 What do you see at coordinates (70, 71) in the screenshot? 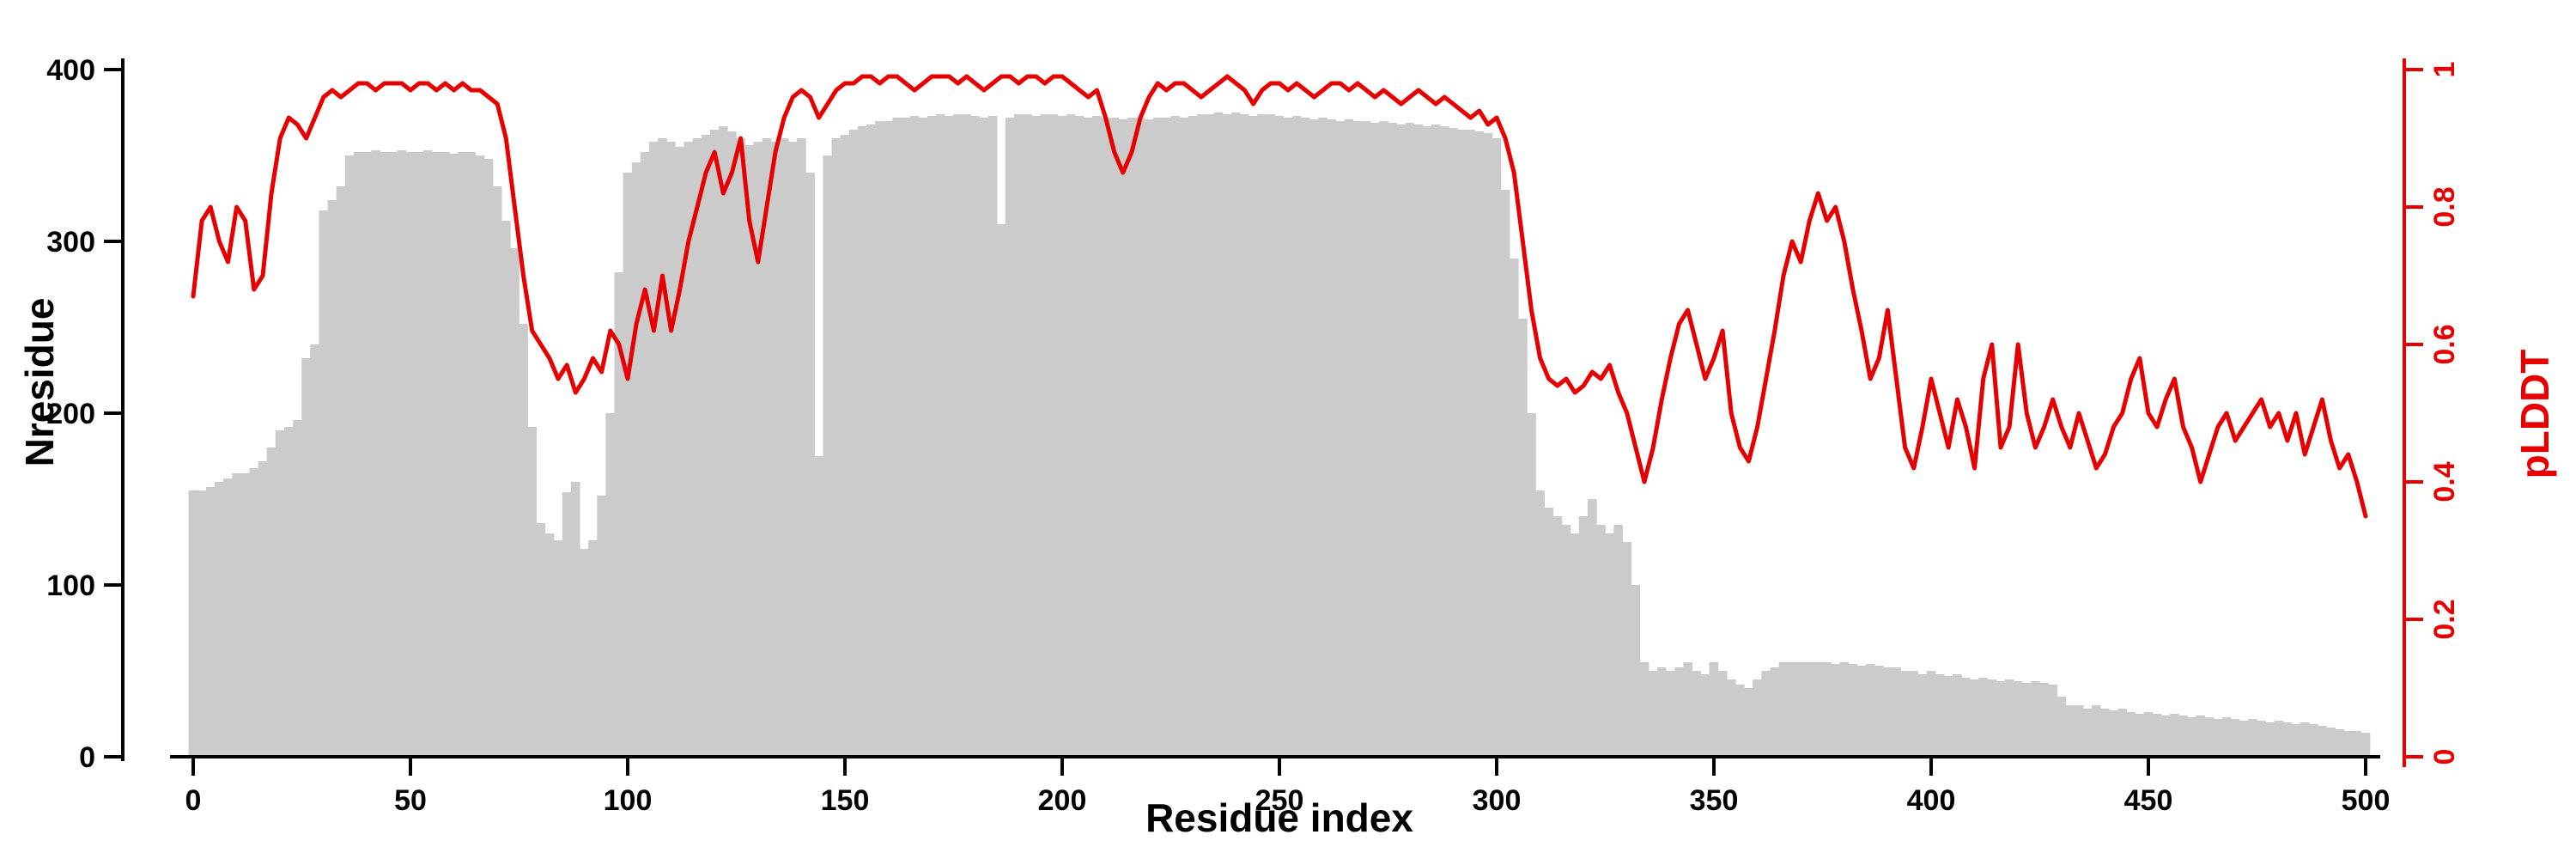
I see `tick-label: 400` at bounding box center [70, 71].